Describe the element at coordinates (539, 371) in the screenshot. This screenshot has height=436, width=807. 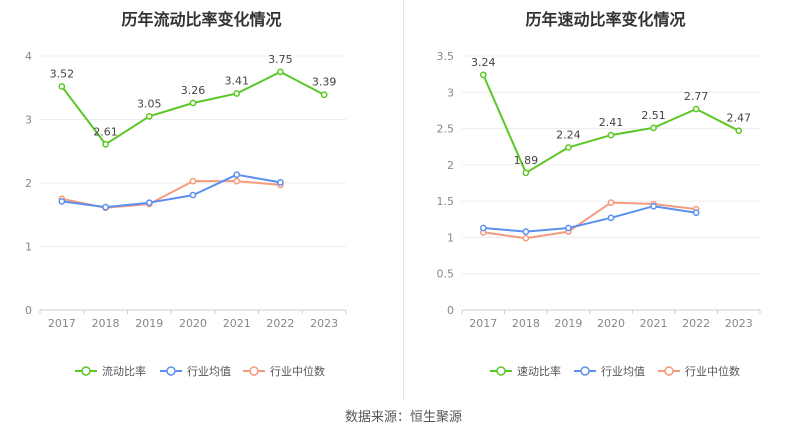
I see `legend-label: 速动比率` at that location.